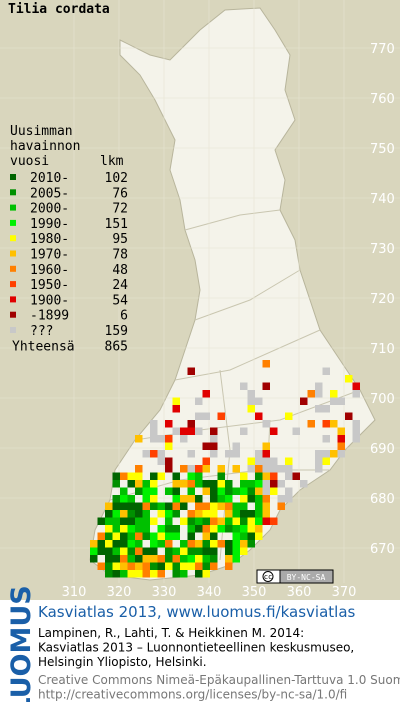 The image size is (400, 702). Describe the element at coordinates (382, 99) in the screenshot. I see `y-coordinate-label: 760` at that location.